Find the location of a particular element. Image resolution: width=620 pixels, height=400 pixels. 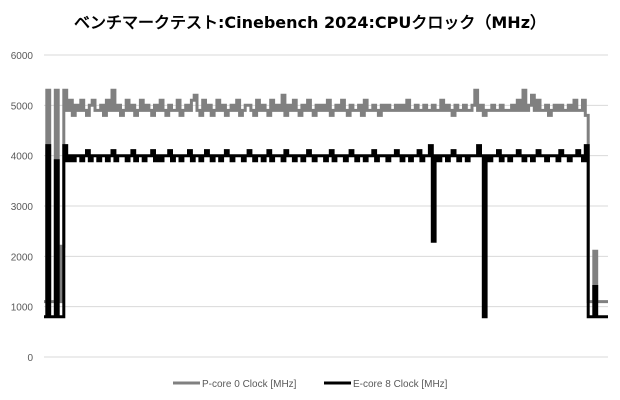

y-tick-label: 5000 is located at coordinates (22, 106).